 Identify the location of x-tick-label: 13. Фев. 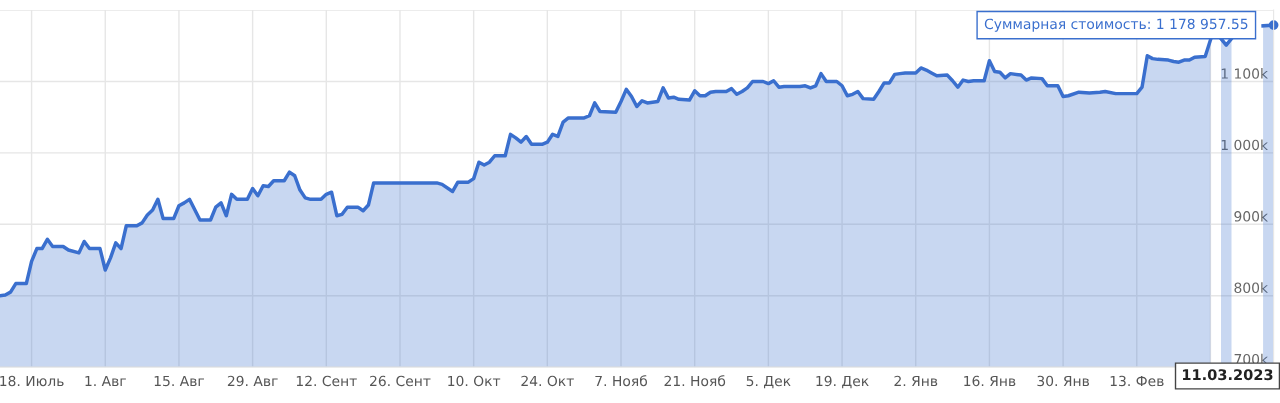
(1137, 381).